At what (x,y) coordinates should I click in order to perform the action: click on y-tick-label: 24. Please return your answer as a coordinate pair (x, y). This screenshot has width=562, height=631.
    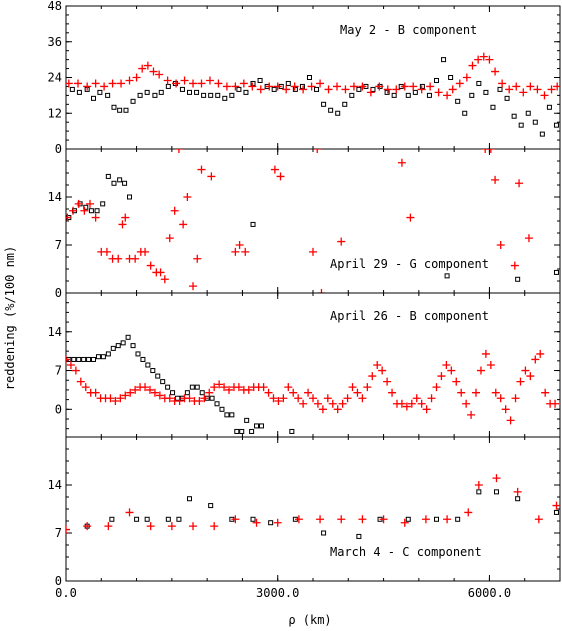
    Looking at the image, I should click on (55, 78).